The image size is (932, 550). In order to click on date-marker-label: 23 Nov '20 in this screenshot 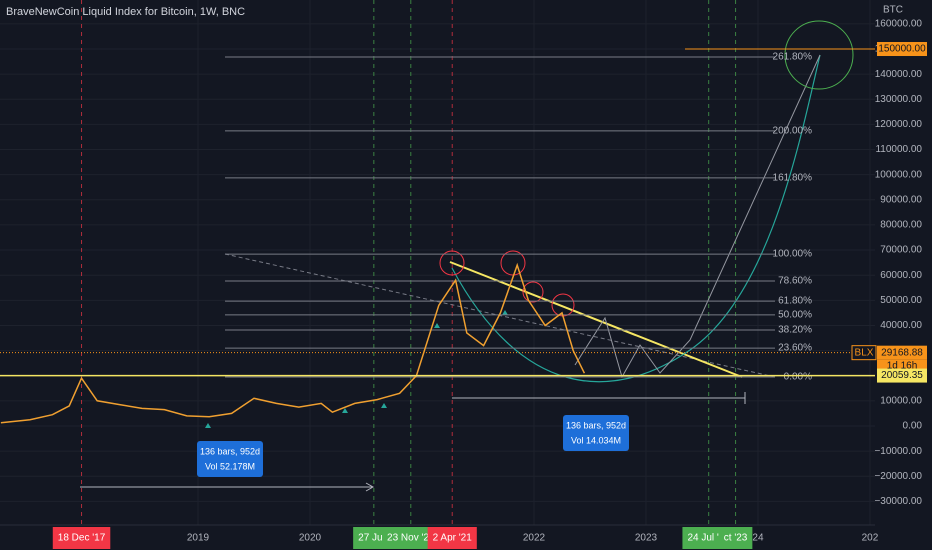, I will do `click(411, 538)`.